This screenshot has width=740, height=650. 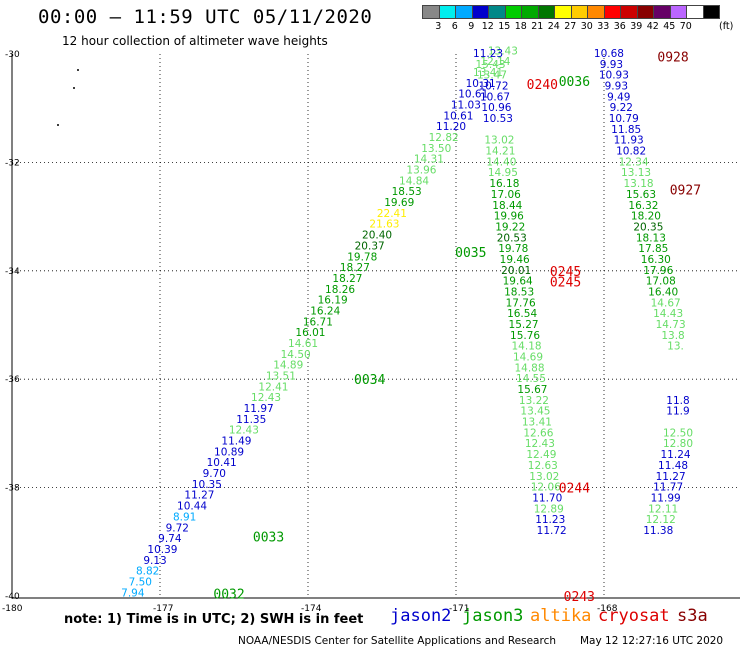 What do you see at coordinates (268, 537) in the screenshot?
I see `time-label: 0033` at bounding box center [268, 537].